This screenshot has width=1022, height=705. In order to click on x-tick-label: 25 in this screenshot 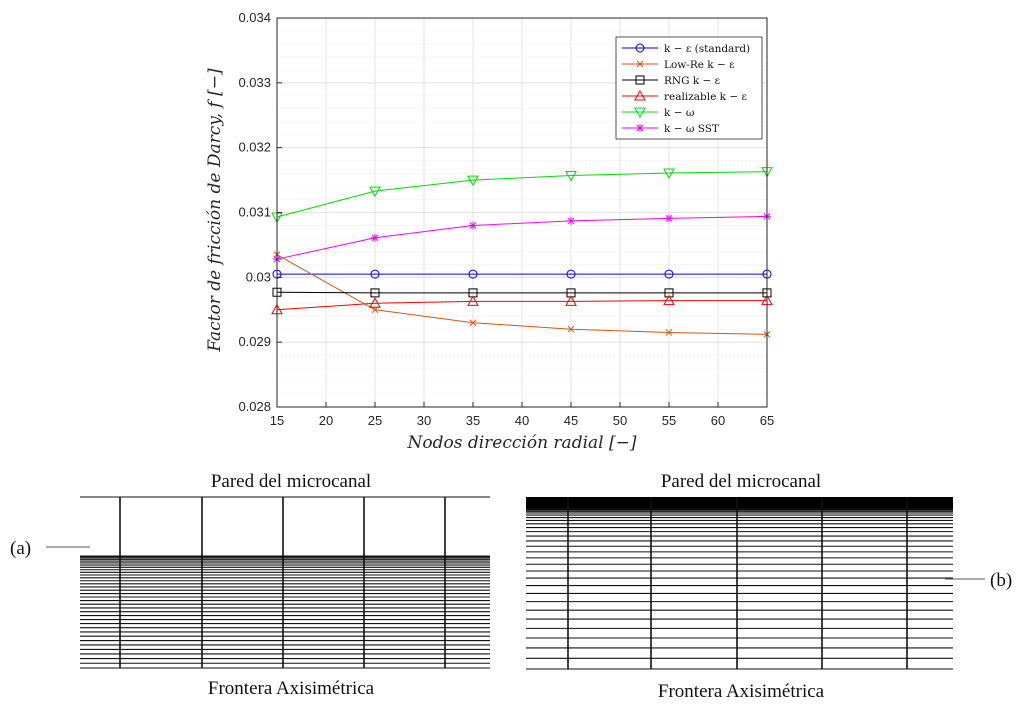, I will do `click(375, 420)`.